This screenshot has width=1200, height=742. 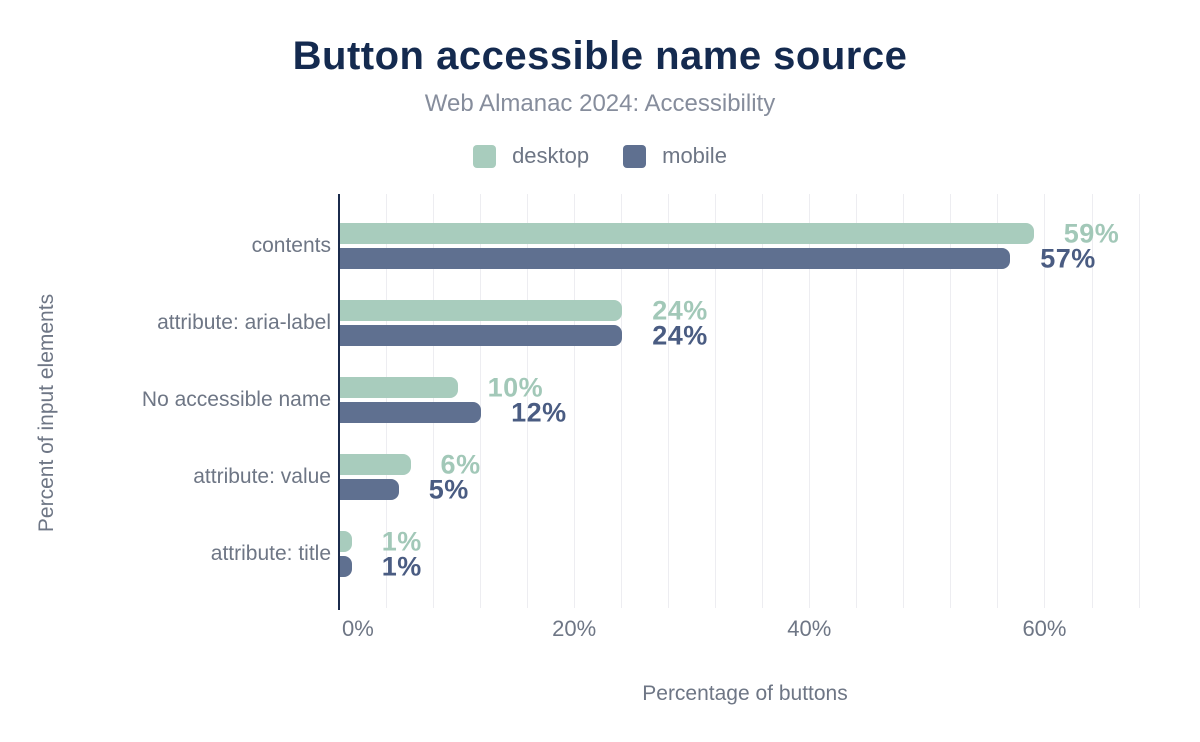 What do you see at coordinates (635, 156) in the screenshot?
I see `legend-swatch-mobile` at bounding box center [635, 156].